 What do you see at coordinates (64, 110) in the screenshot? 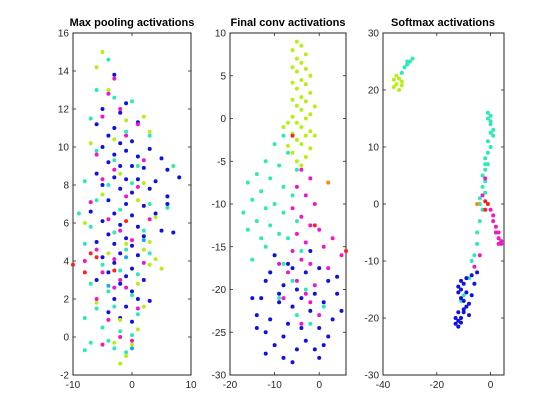
I see `y-tick-label: 12` at bounding box center [64, 110].